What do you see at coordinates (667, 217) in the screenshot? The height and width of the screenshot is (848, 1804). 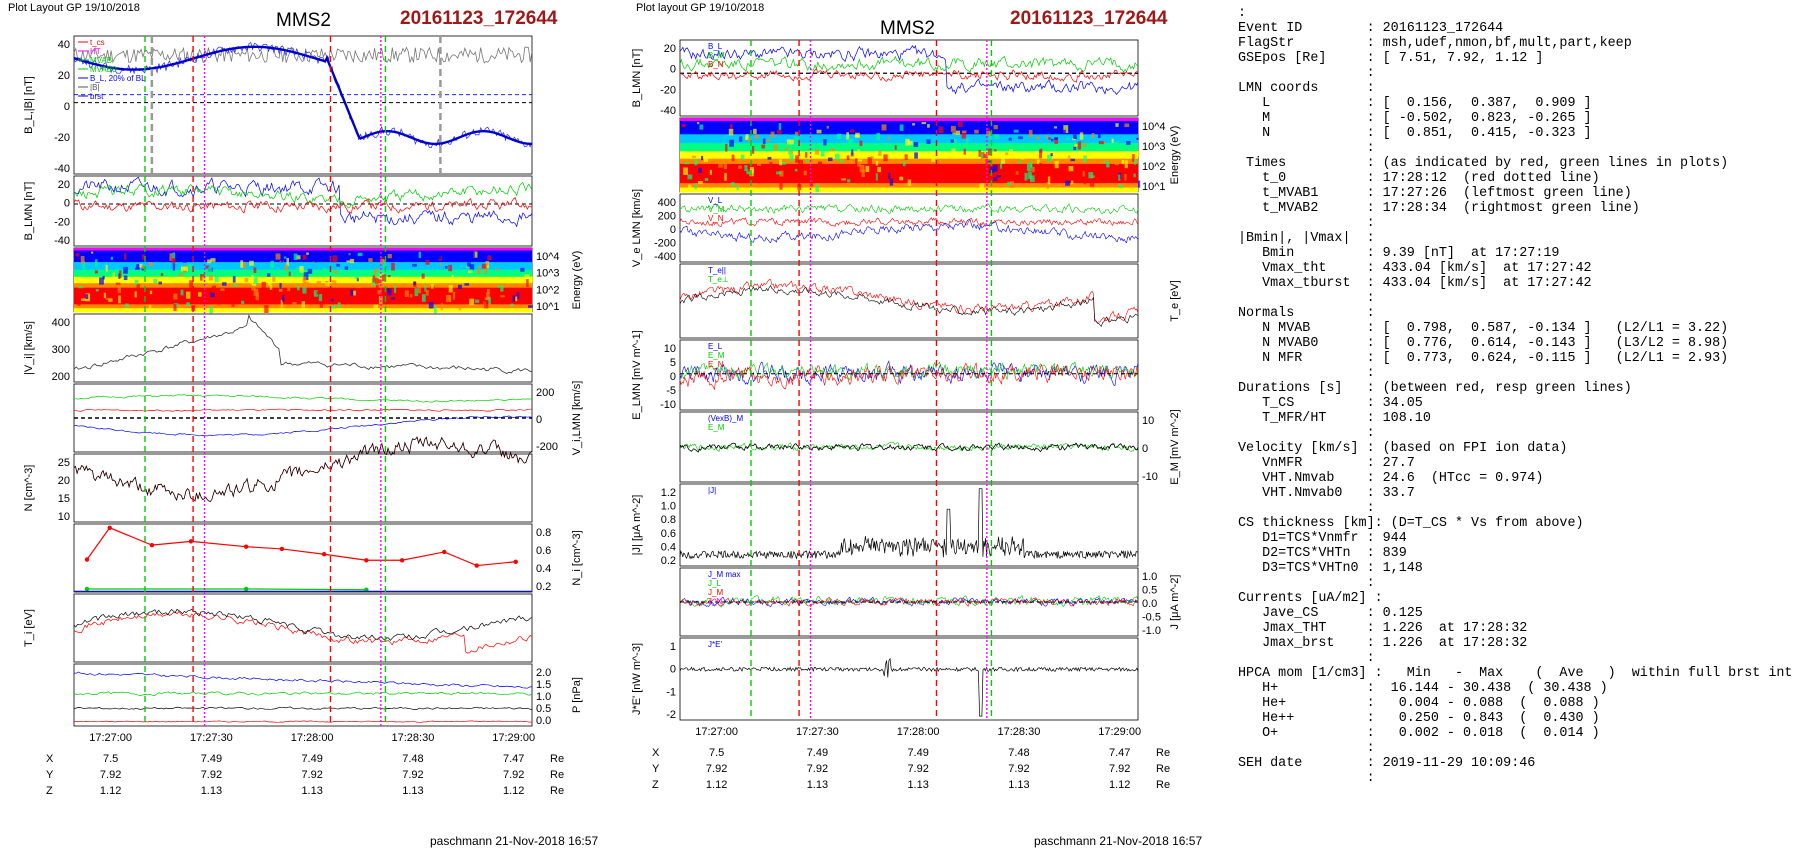 I see `y-tick-label: 200` at bounding box center [667, 217].